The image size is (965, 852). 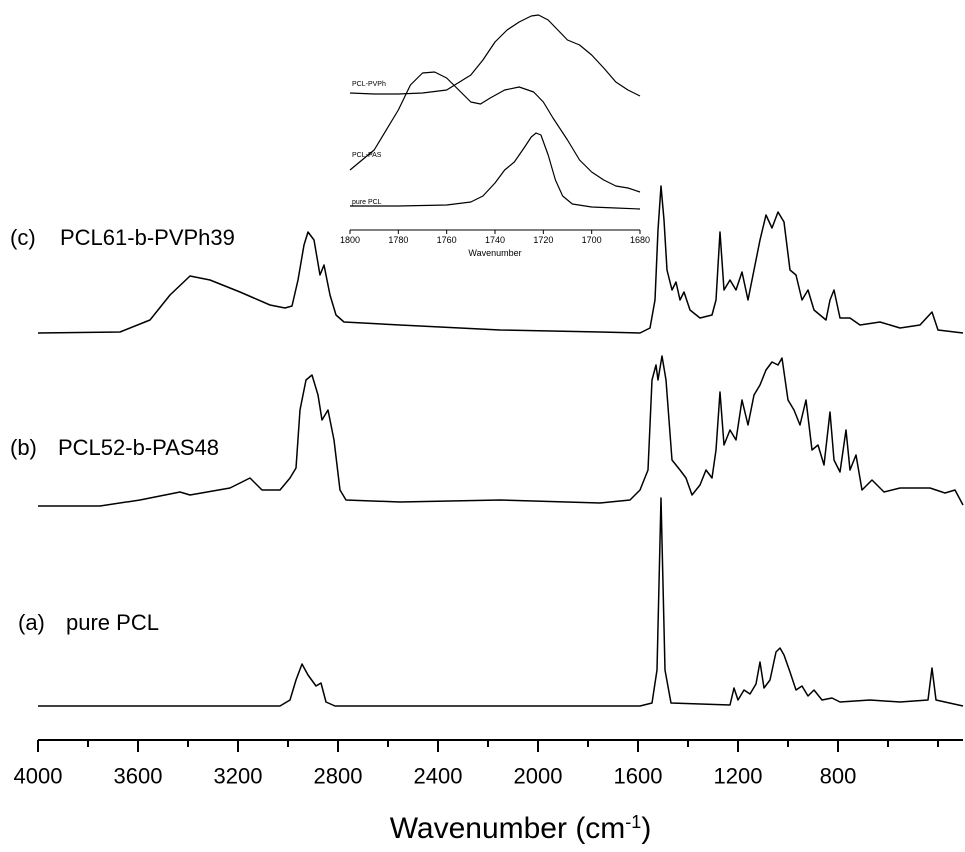 I want to click on x-tick-label: 3600, so click(x=138, y=776).